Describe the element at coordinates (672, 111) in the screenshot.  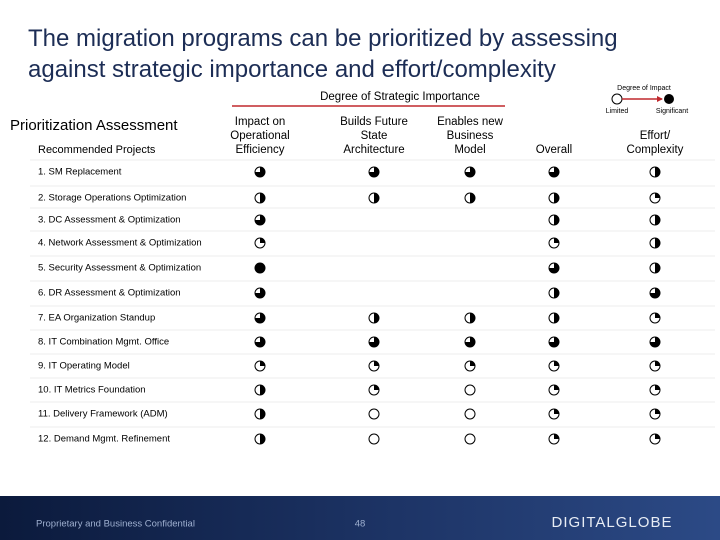
I see `legend-high: Significant` at that location.